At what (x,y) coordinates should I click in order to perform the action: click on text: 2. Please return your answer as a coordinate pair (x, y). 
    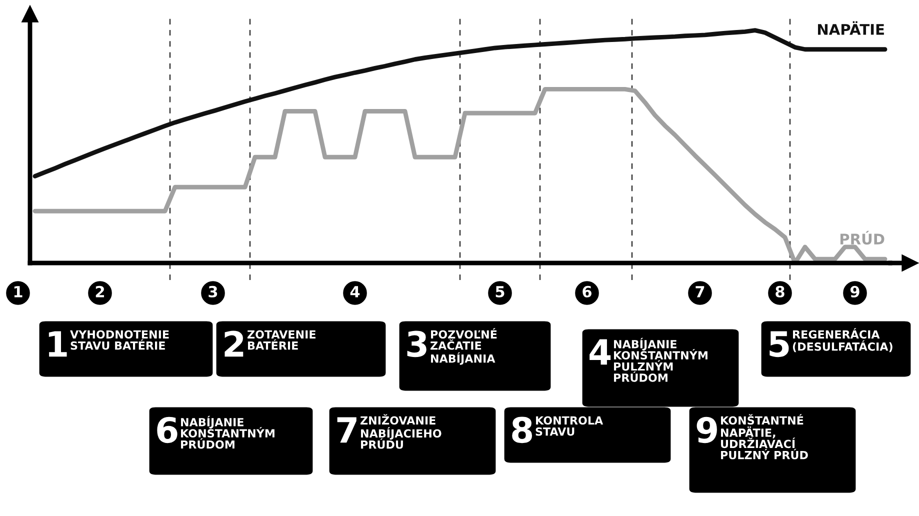
    Looking at the image, I should click on (100, 292).